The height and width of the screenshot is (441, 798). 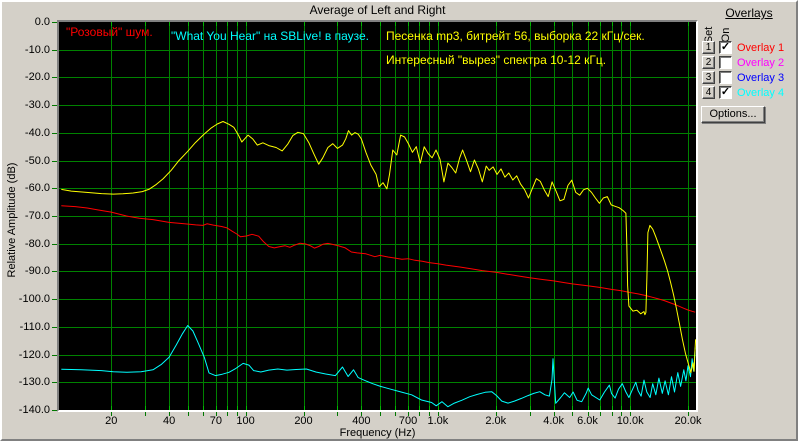 I want to click on x-tick-label: 200, so click(x=303, y=421).